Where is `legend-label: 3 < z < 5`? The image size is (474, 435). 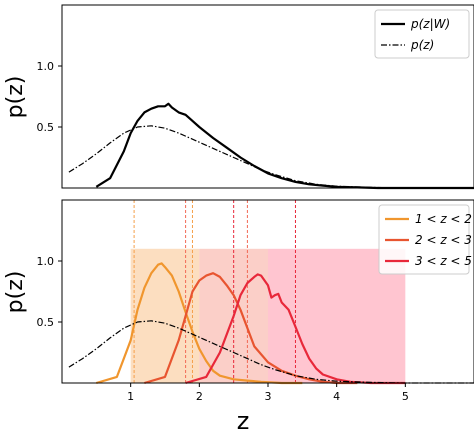
legend-label: 3 < z < 5 is located at coordinates (443, 261).